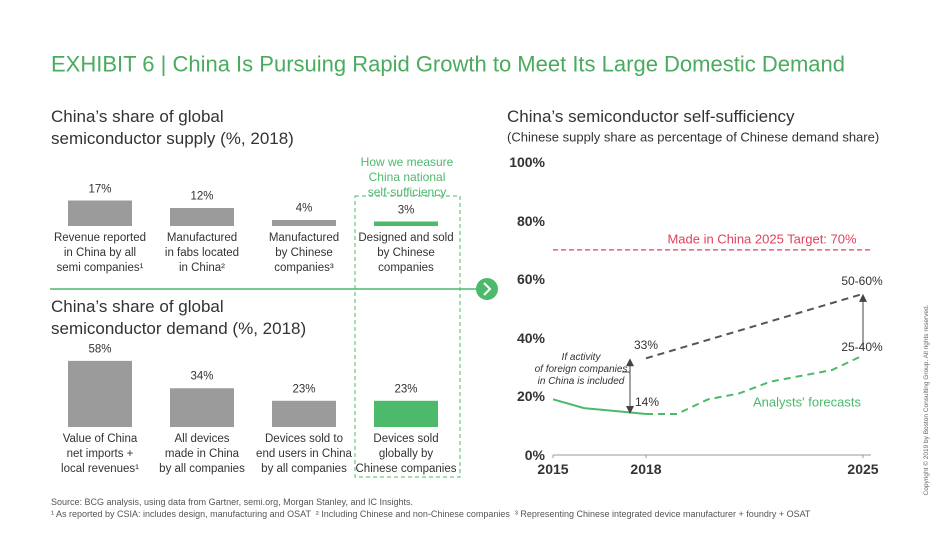 Image resolution: width=937 pixels, height=537 pixels. What do you see at coordinates (534, 454) in the screenshot?
I see `y-tick-label: 0%` at bounding box center [534, 454].